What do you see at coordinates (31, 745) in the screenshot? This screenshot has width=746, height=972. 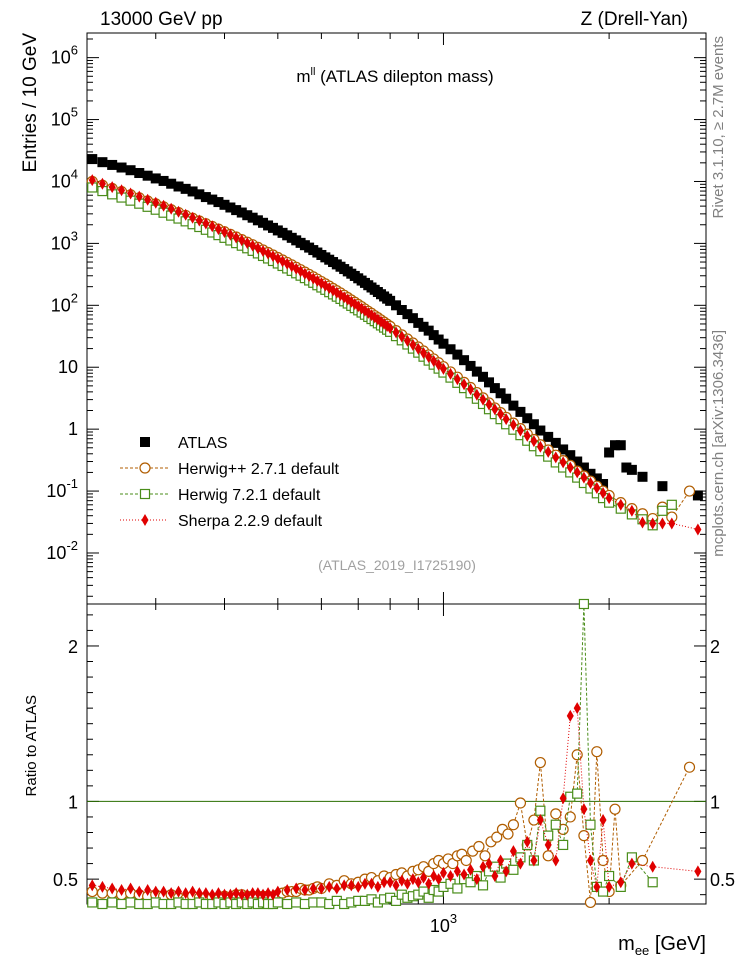 I see `ratio-ylabel: Ratio to ATLAS` at bounding box center [31, 745].